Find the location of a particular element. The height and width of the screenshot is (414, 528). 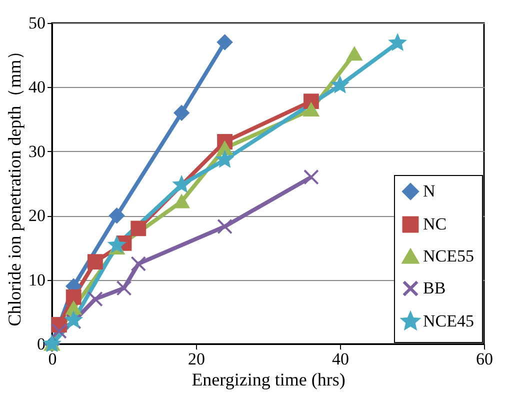

y-axis-title: Chloride ion penetration depth（mm） is located at coordinates (14, 184).